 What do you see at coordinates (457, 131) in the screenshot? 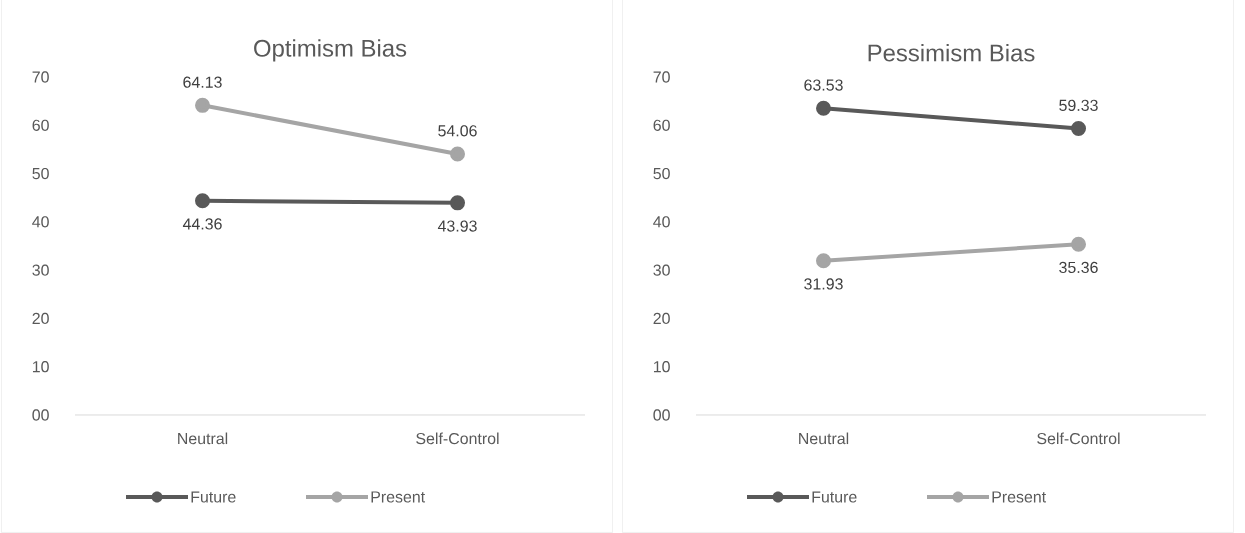
I see `data-label: 54.06` at bounding box center [457, 131].